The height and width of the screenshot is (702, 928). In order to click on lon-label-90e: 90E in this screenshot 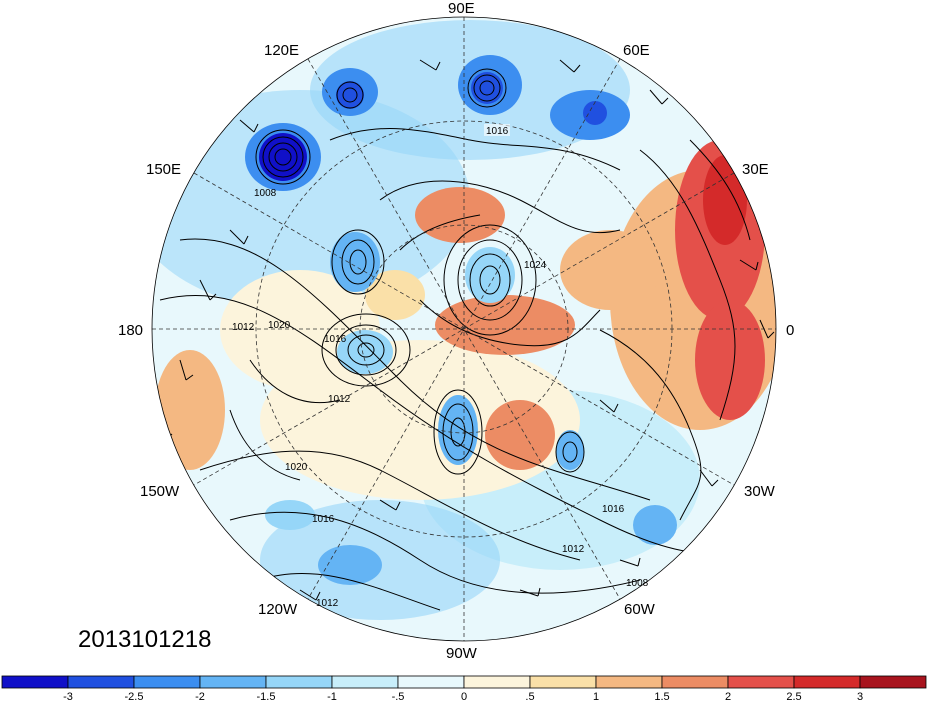, I will do `click(461, 8)`.